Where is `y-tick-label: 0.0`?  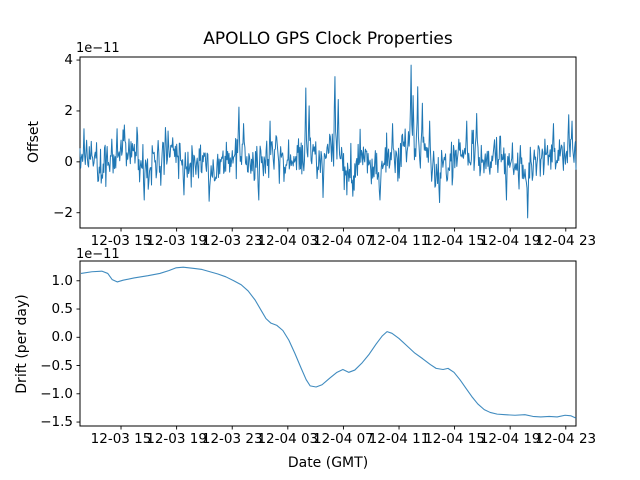 y-tick-label: 0.0 is located at coordinates (62, 337).